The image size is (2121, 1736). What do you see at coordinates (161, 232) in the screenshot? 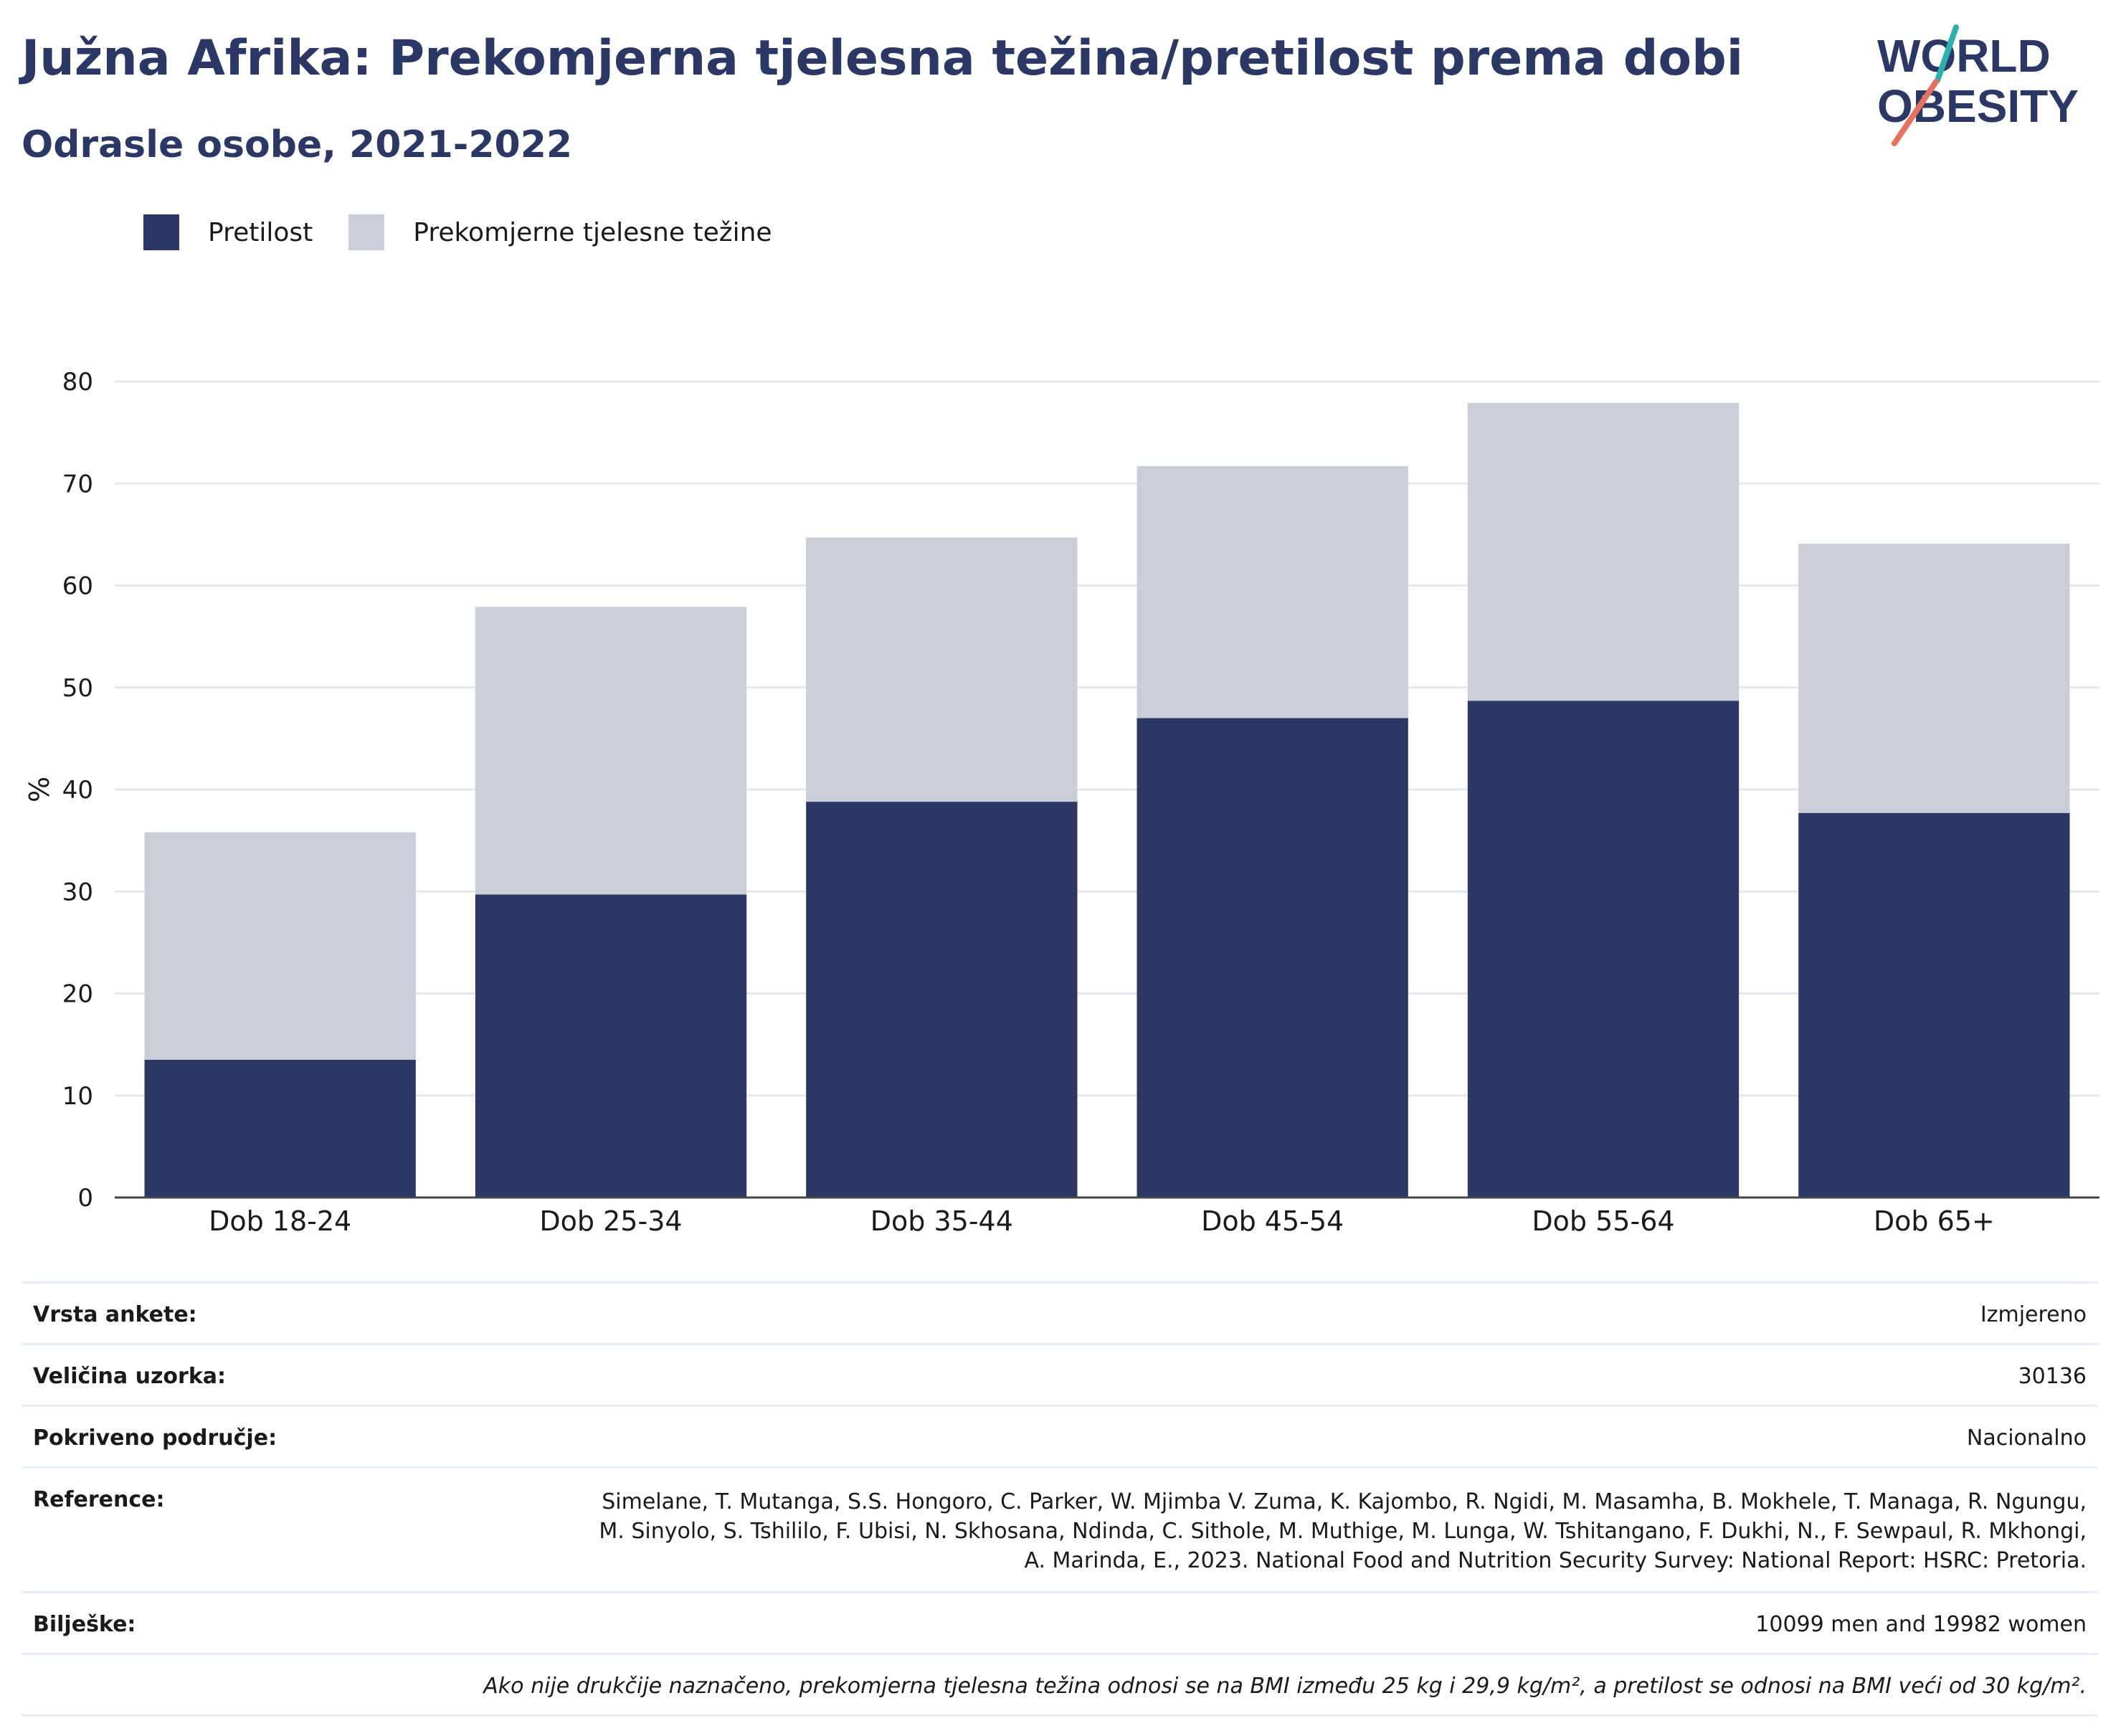
I see `legend-swatch-pretilost` at bounding box center [161, 232].